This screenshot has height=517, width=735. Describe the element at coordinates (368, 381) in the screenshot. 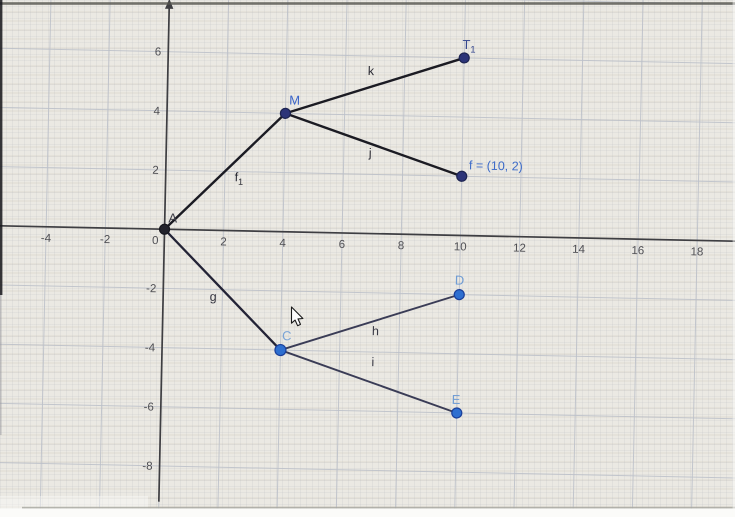

I see `segment-i` at that location.